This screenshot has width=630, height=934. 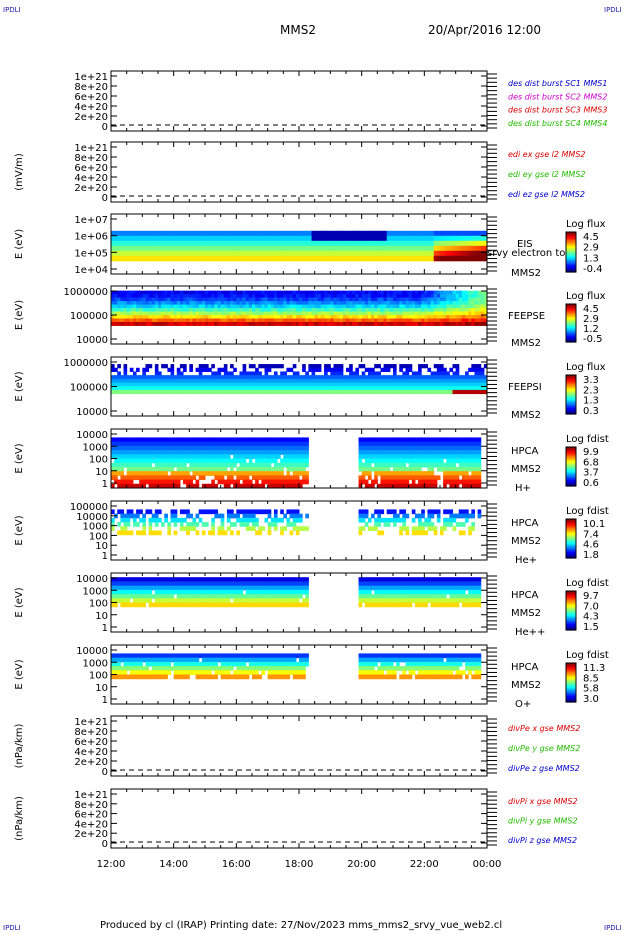 I want to click on colorbar-tick: 2.3, so click(x=591, y=390).